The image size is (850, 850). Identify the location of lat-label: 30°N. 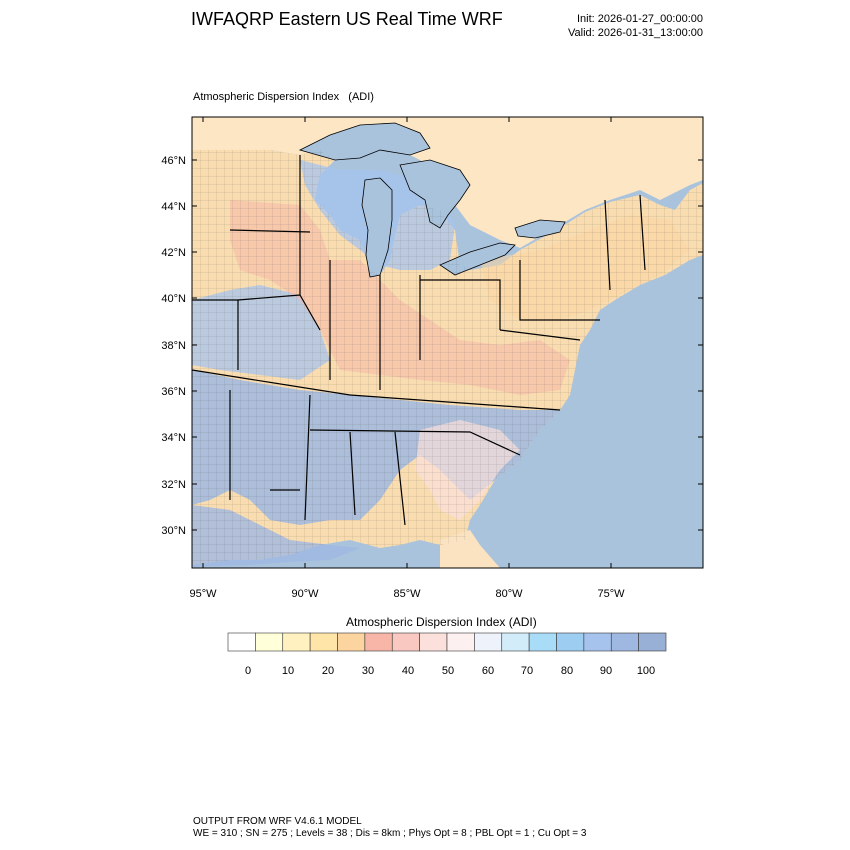
(173, 531).